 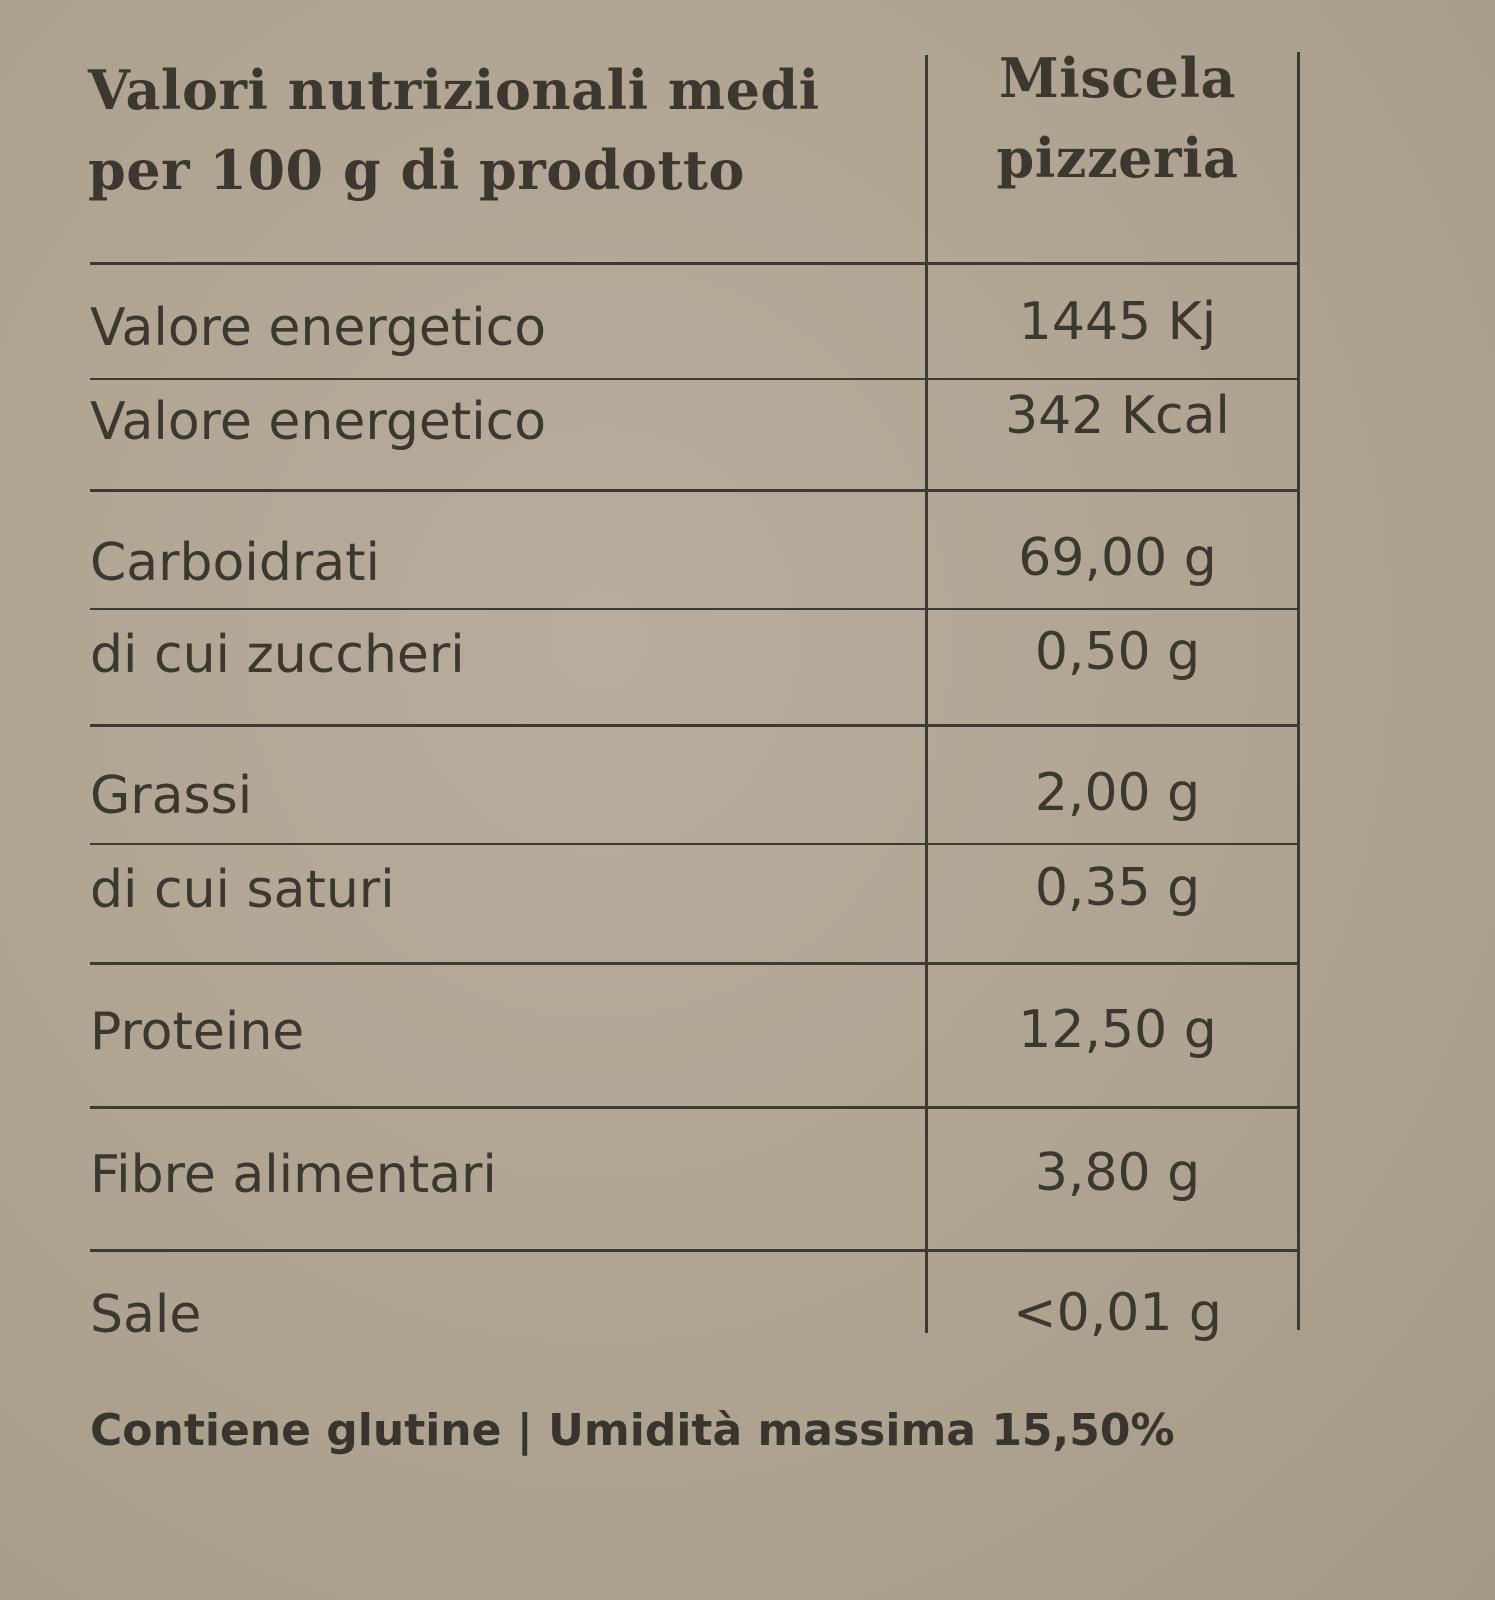 I want to click on header-label-line1: Valori nutrizionali medi, so click(x=454, y=90).